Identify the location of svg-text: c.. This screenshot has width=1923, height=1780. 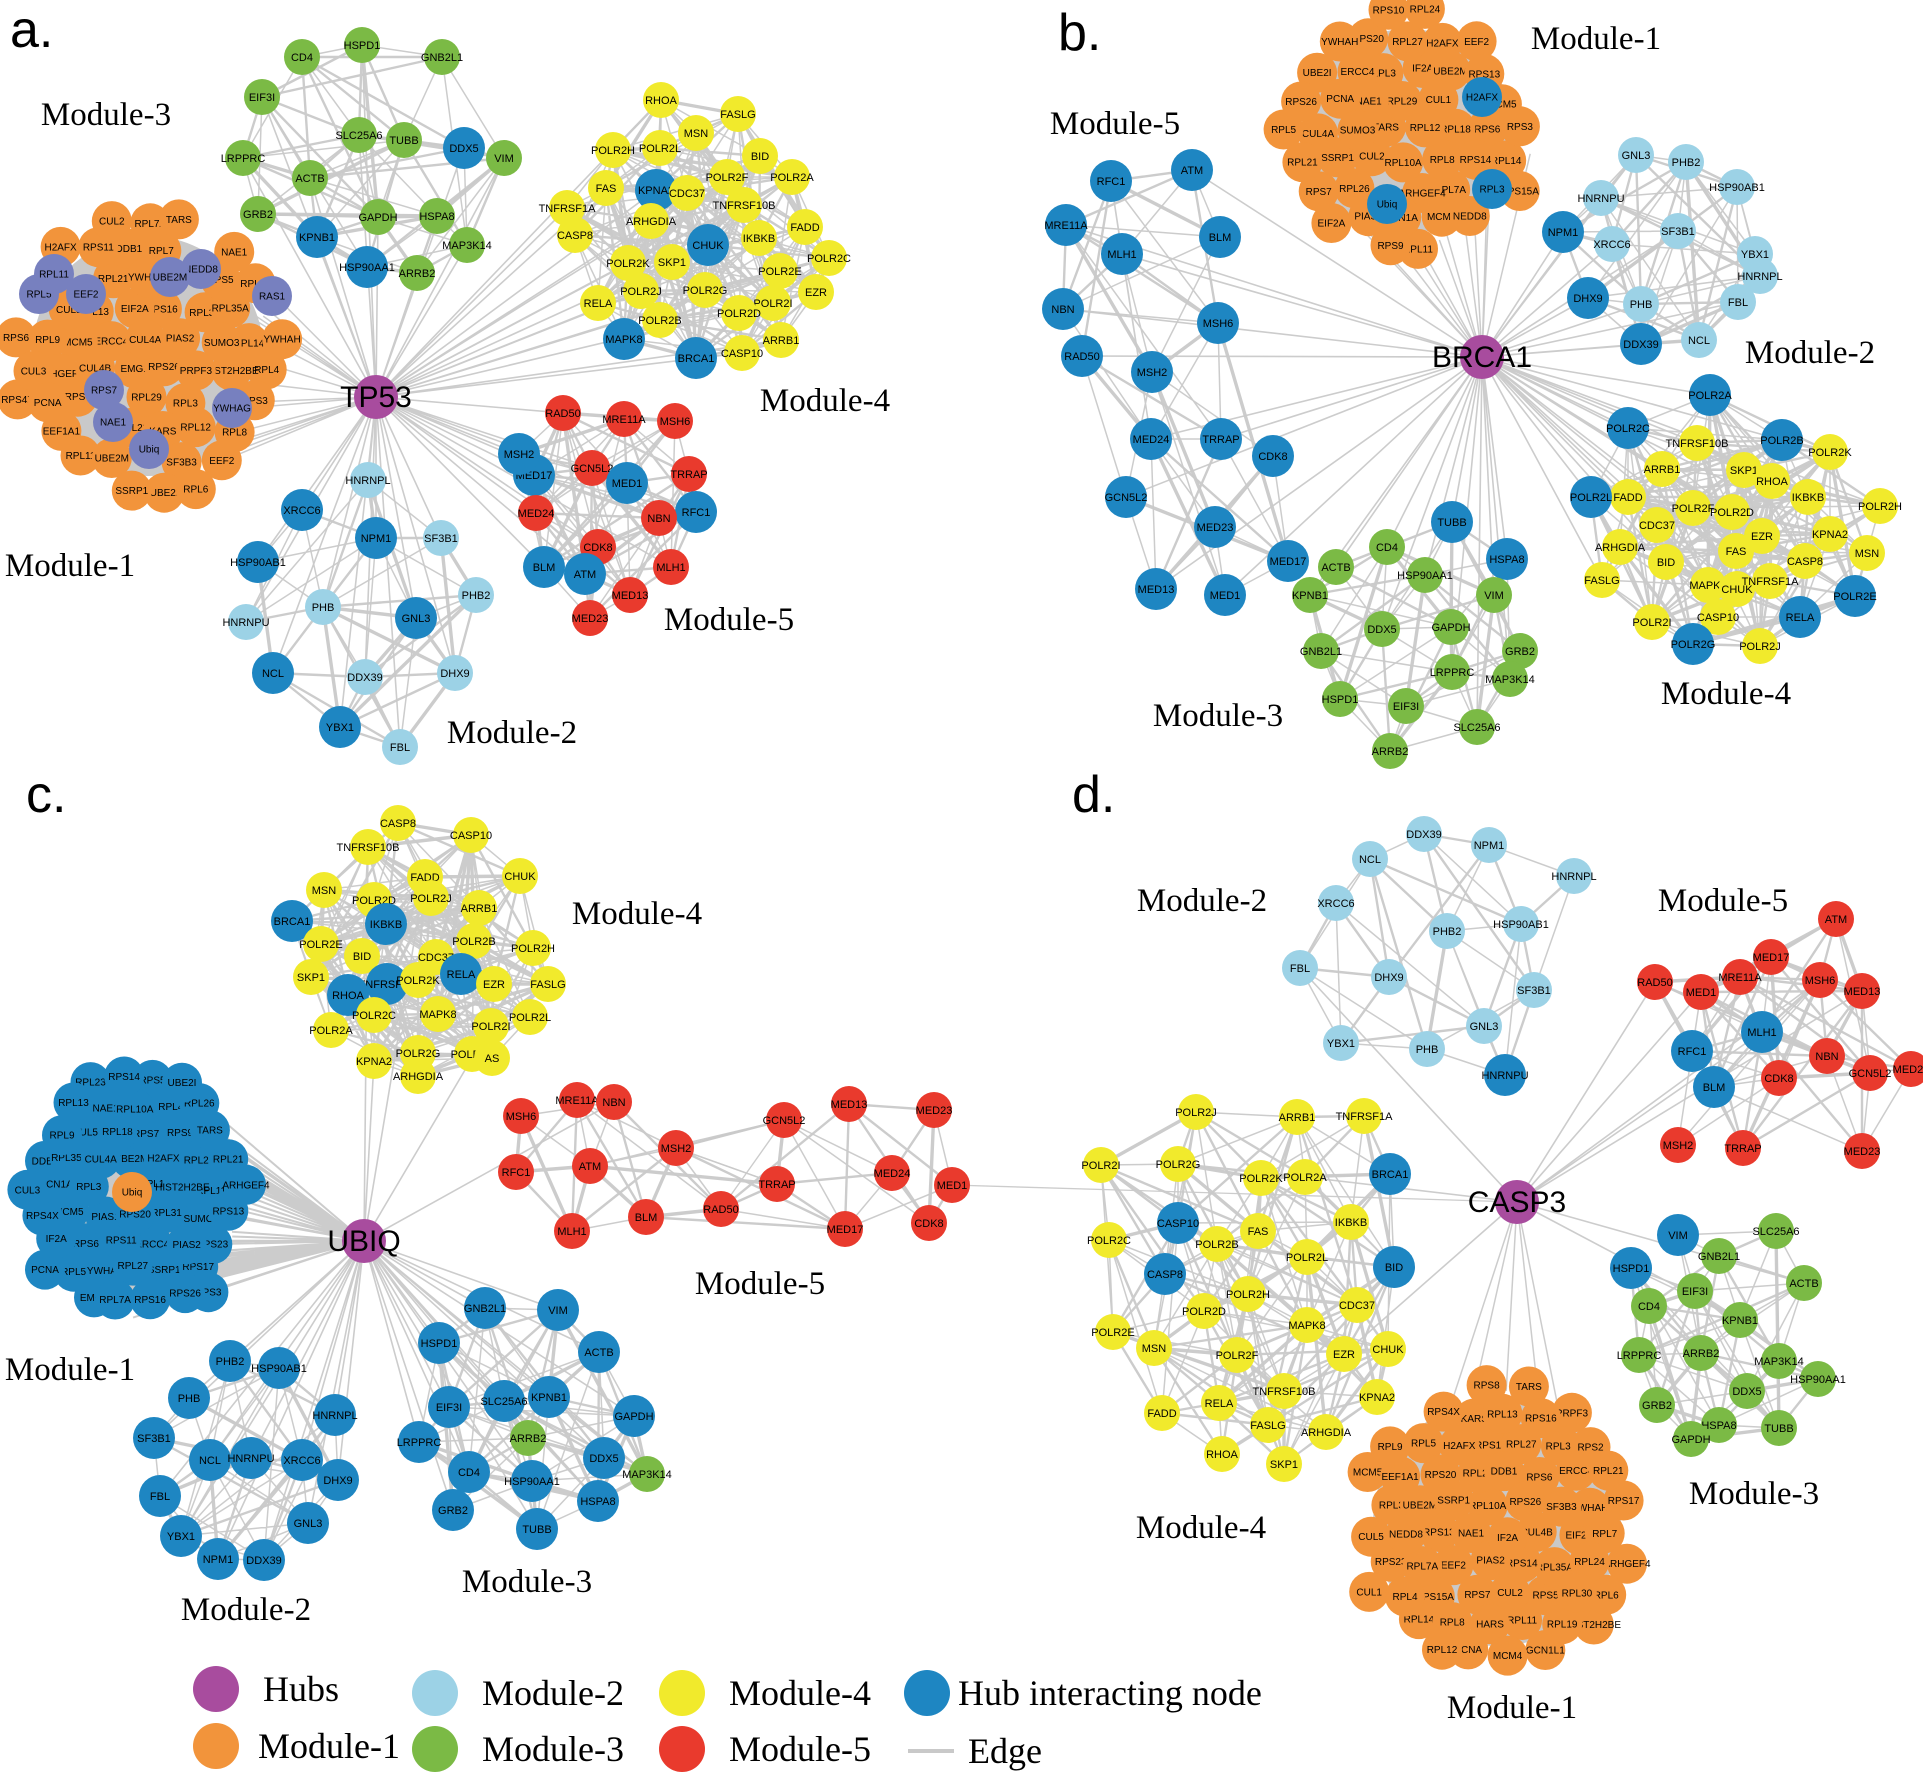
(46, 795).